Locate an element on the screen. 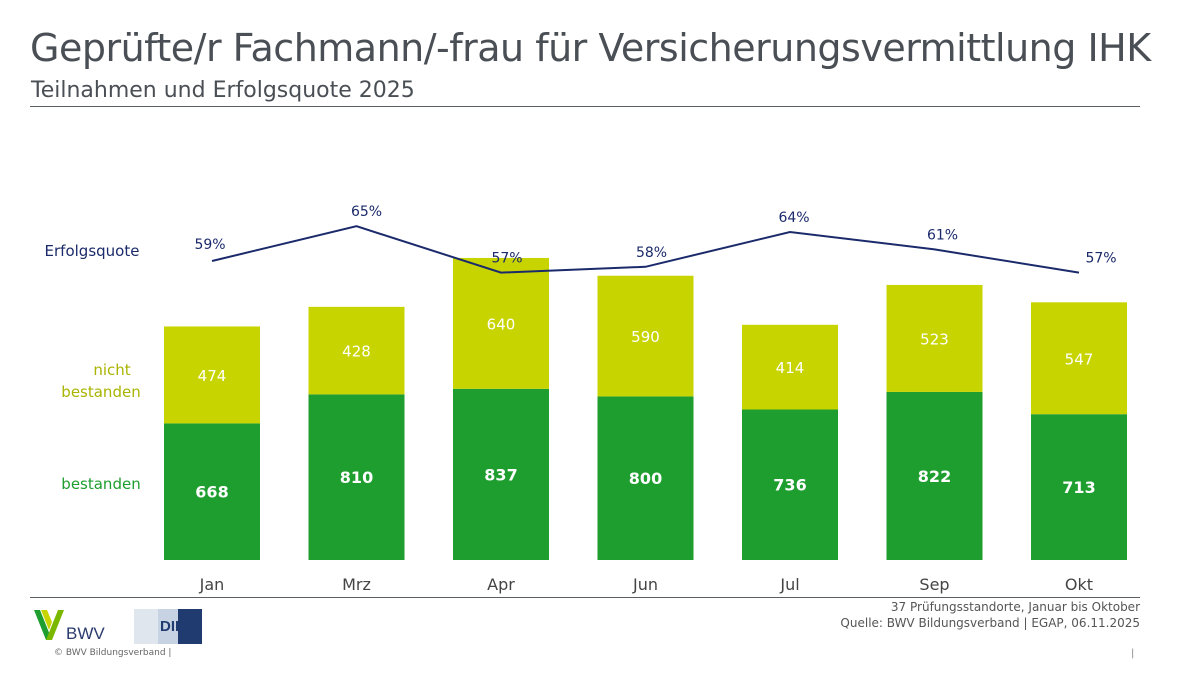 The image size is (1200, 675). data-label-nicht-bestanden: 640 is located at coordinates (501, 324).